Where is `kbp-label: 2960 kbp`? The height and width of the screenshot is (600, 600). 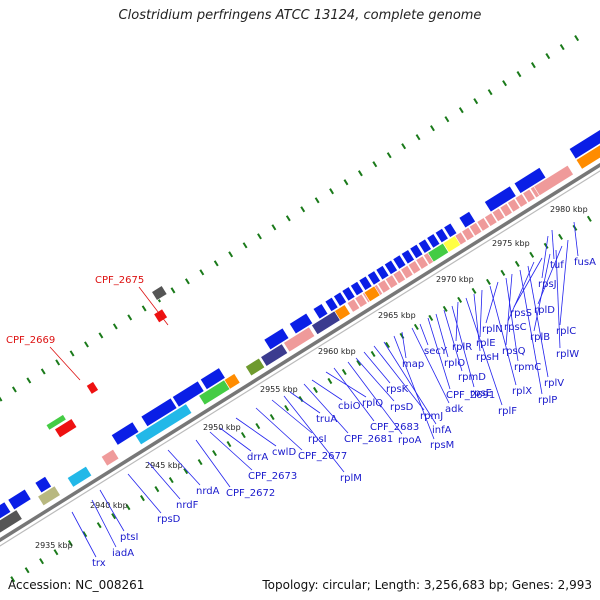
kbp-label: 2960 kbp is located at coordinates (337, 351).